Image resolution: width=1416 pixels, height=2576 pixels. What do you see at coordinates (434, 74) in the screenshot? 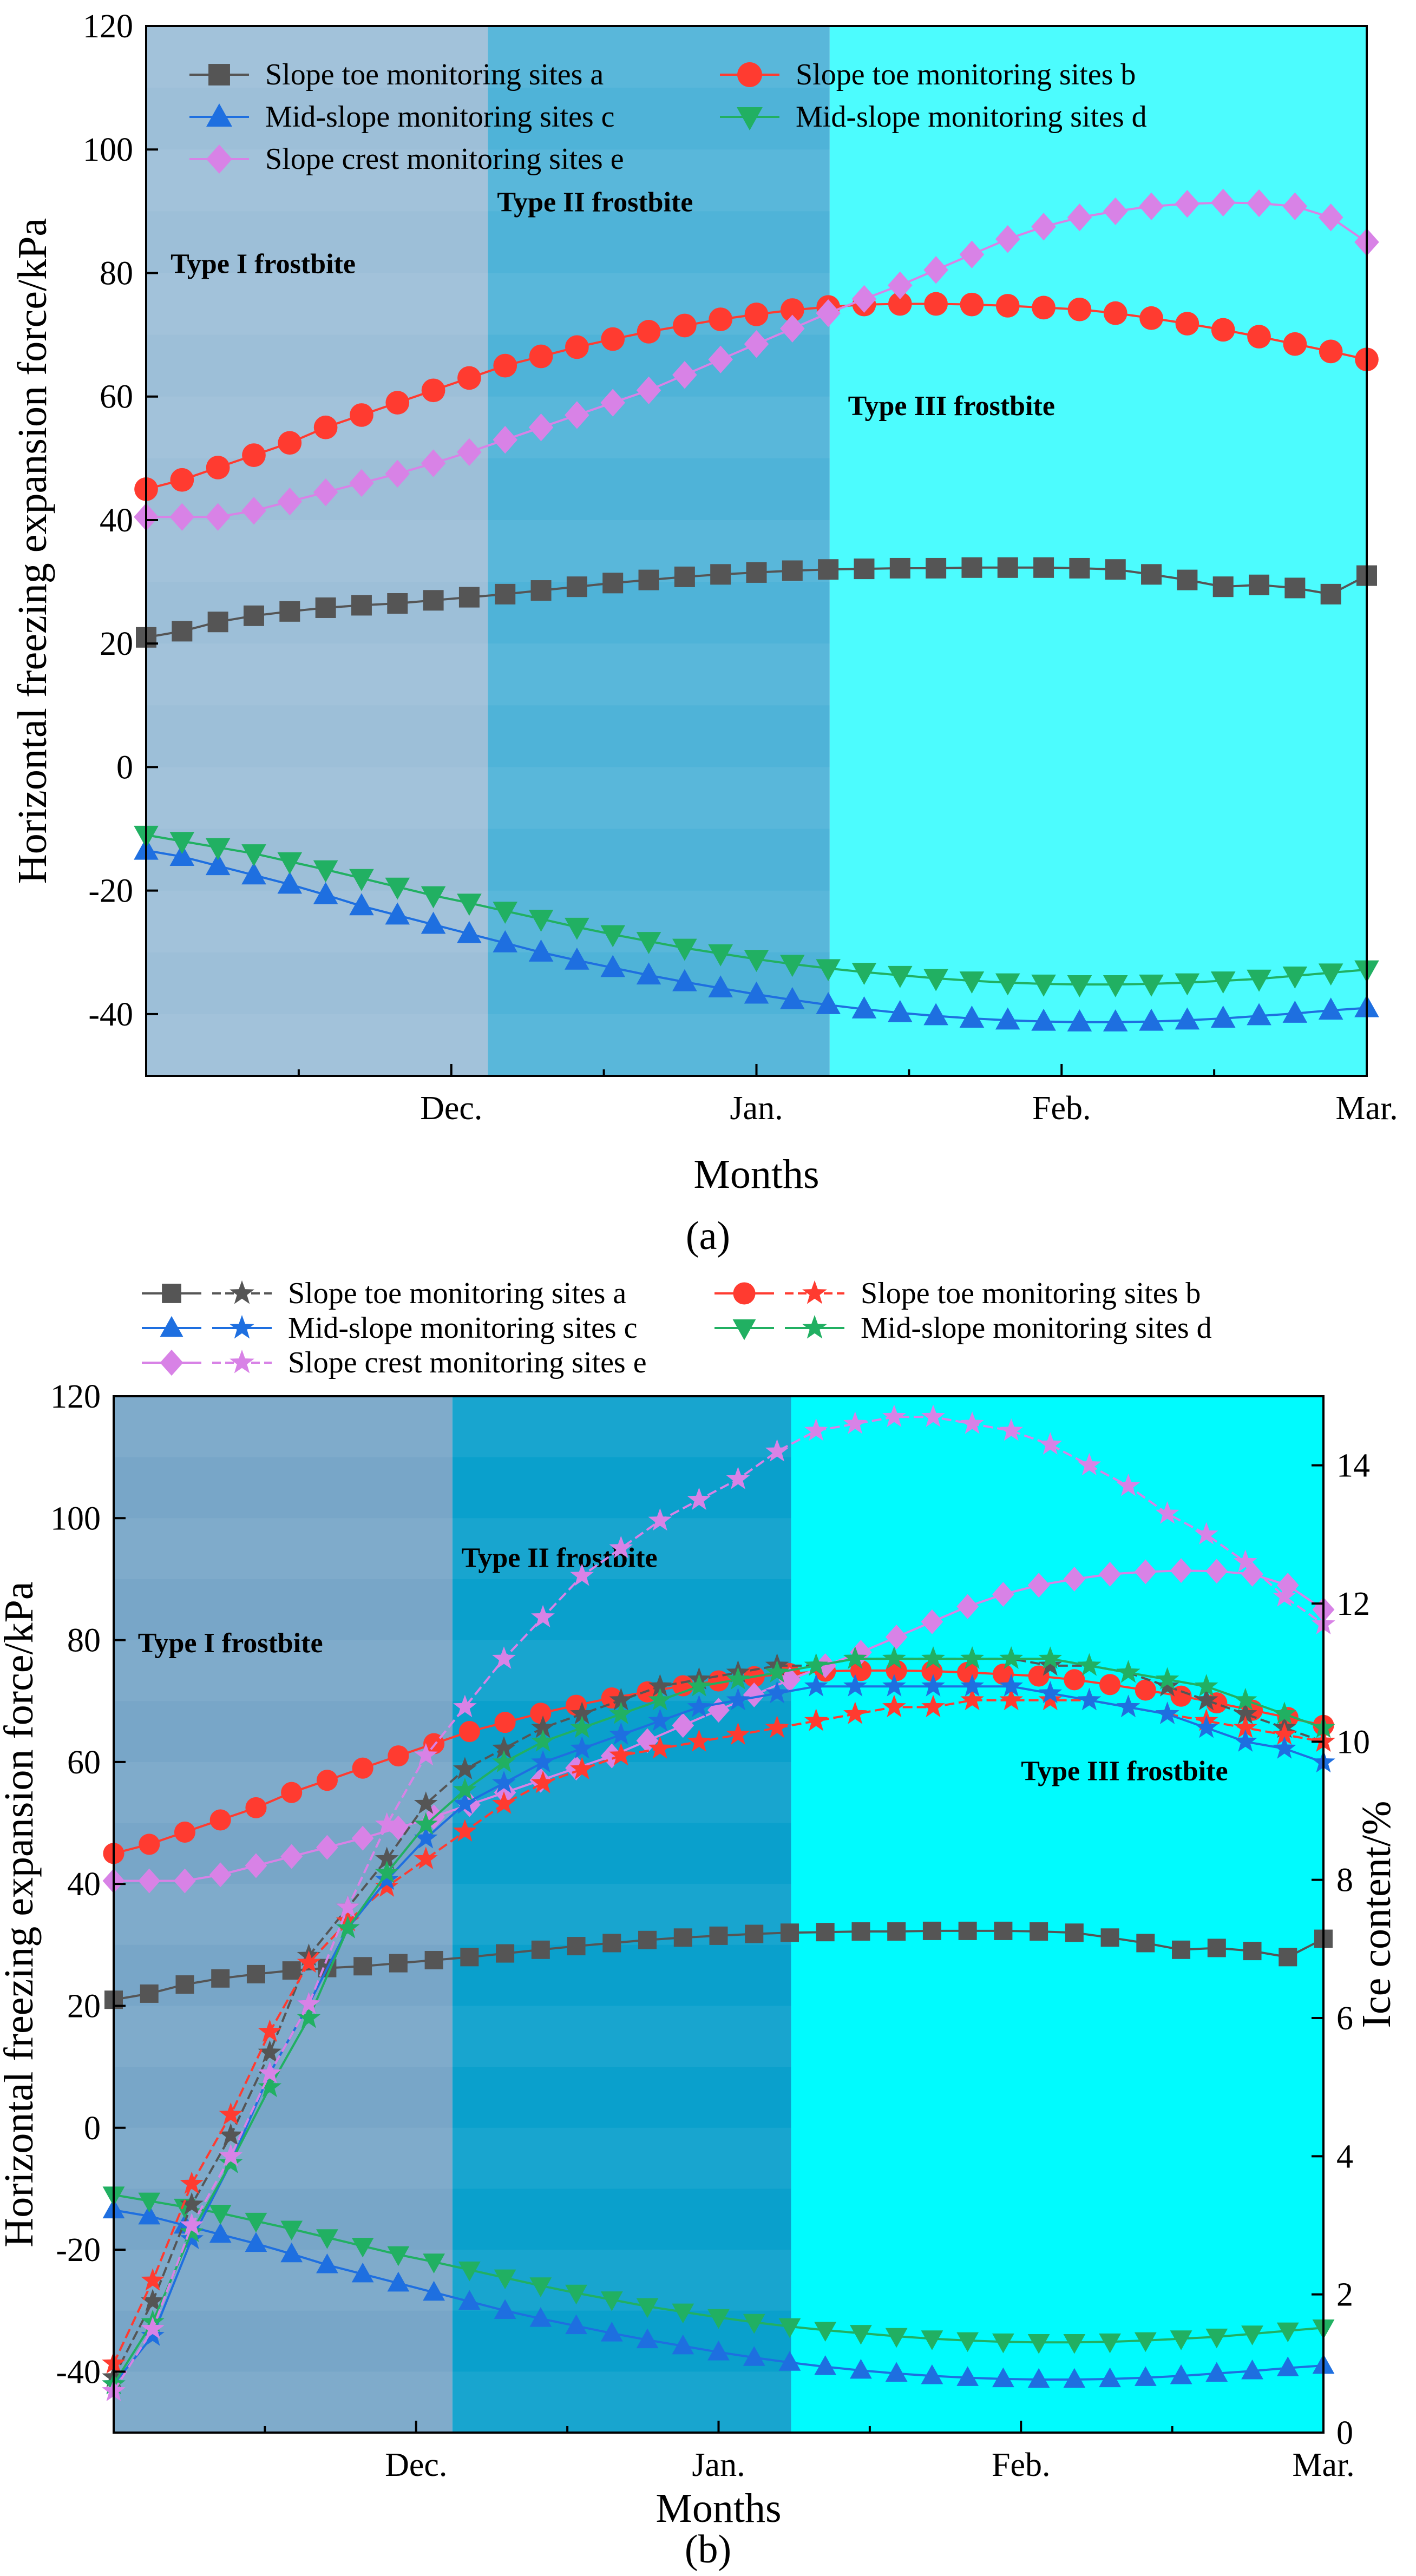
I see `legend-label: Slope toe monitoring sites a` at bounding box center [434, 74].